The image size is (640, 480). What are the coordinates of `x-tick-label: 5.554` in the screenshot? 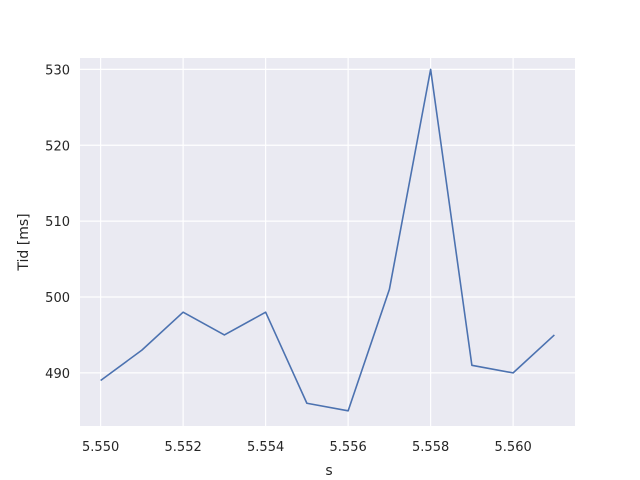 It's located at (265, 447).